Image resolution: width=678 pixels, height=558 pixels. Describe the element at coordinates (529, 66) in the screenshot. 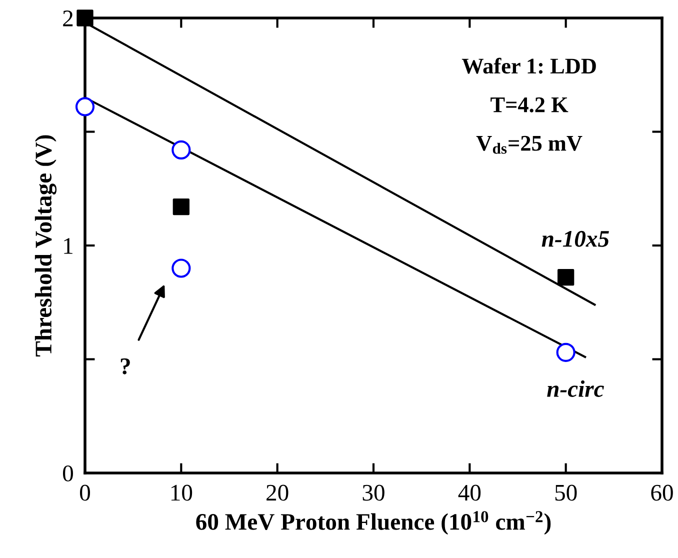

I see `annotation: Wafer 1: LDD` at that location.